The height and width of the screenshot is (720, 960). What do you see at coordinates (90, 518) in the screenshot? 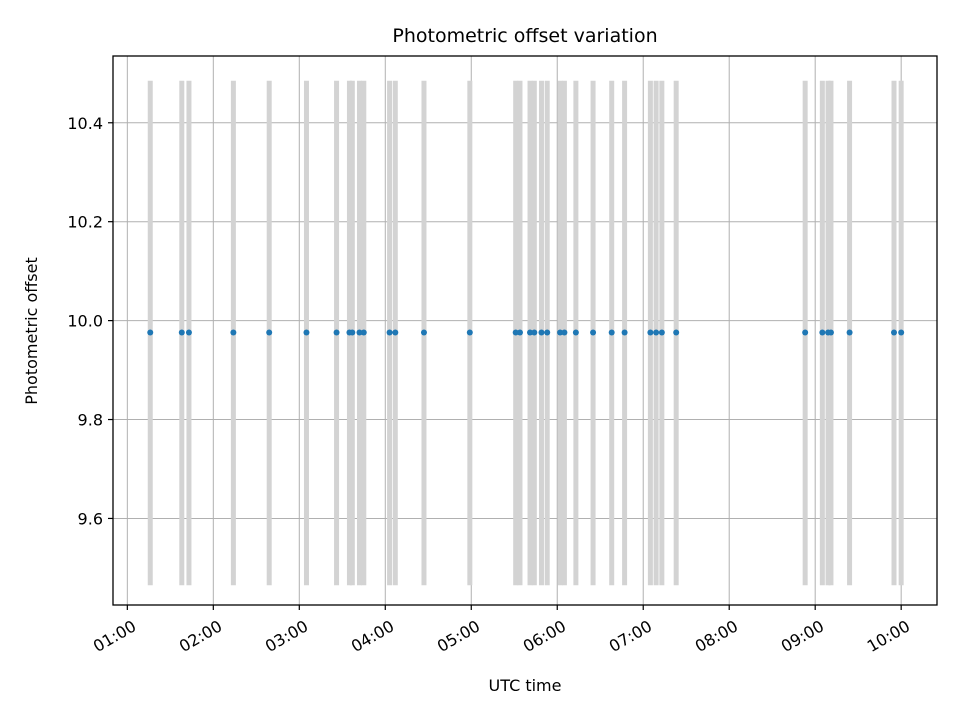
I see `y-tick-label: 9.6` at bounding box center [90, 518].